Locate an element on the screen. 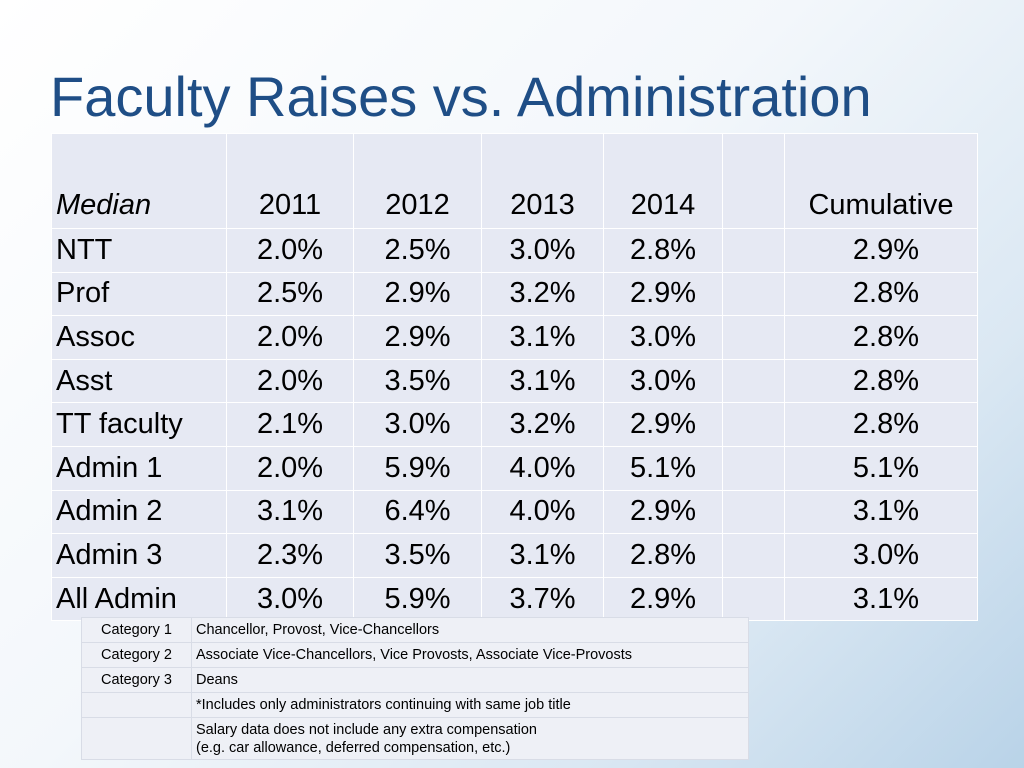  row-label: Admin 3 is located at coordinates (139, 555).